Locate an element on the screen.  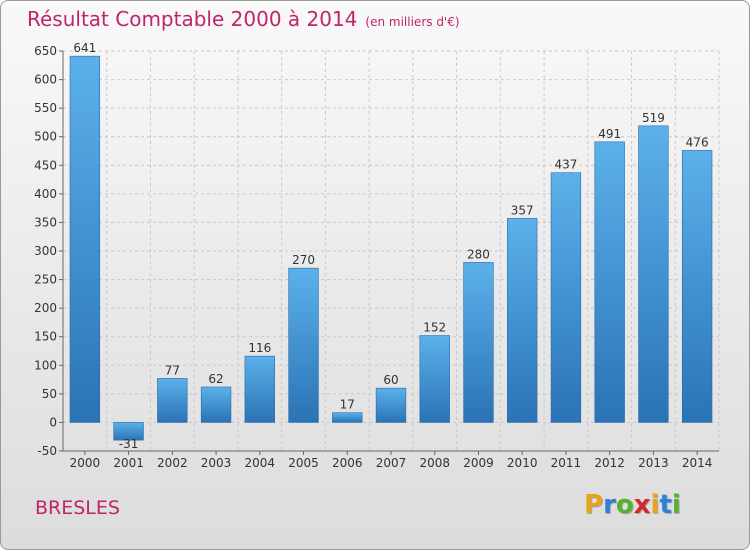
data-label: 17 is located at coordinates (347, 405).